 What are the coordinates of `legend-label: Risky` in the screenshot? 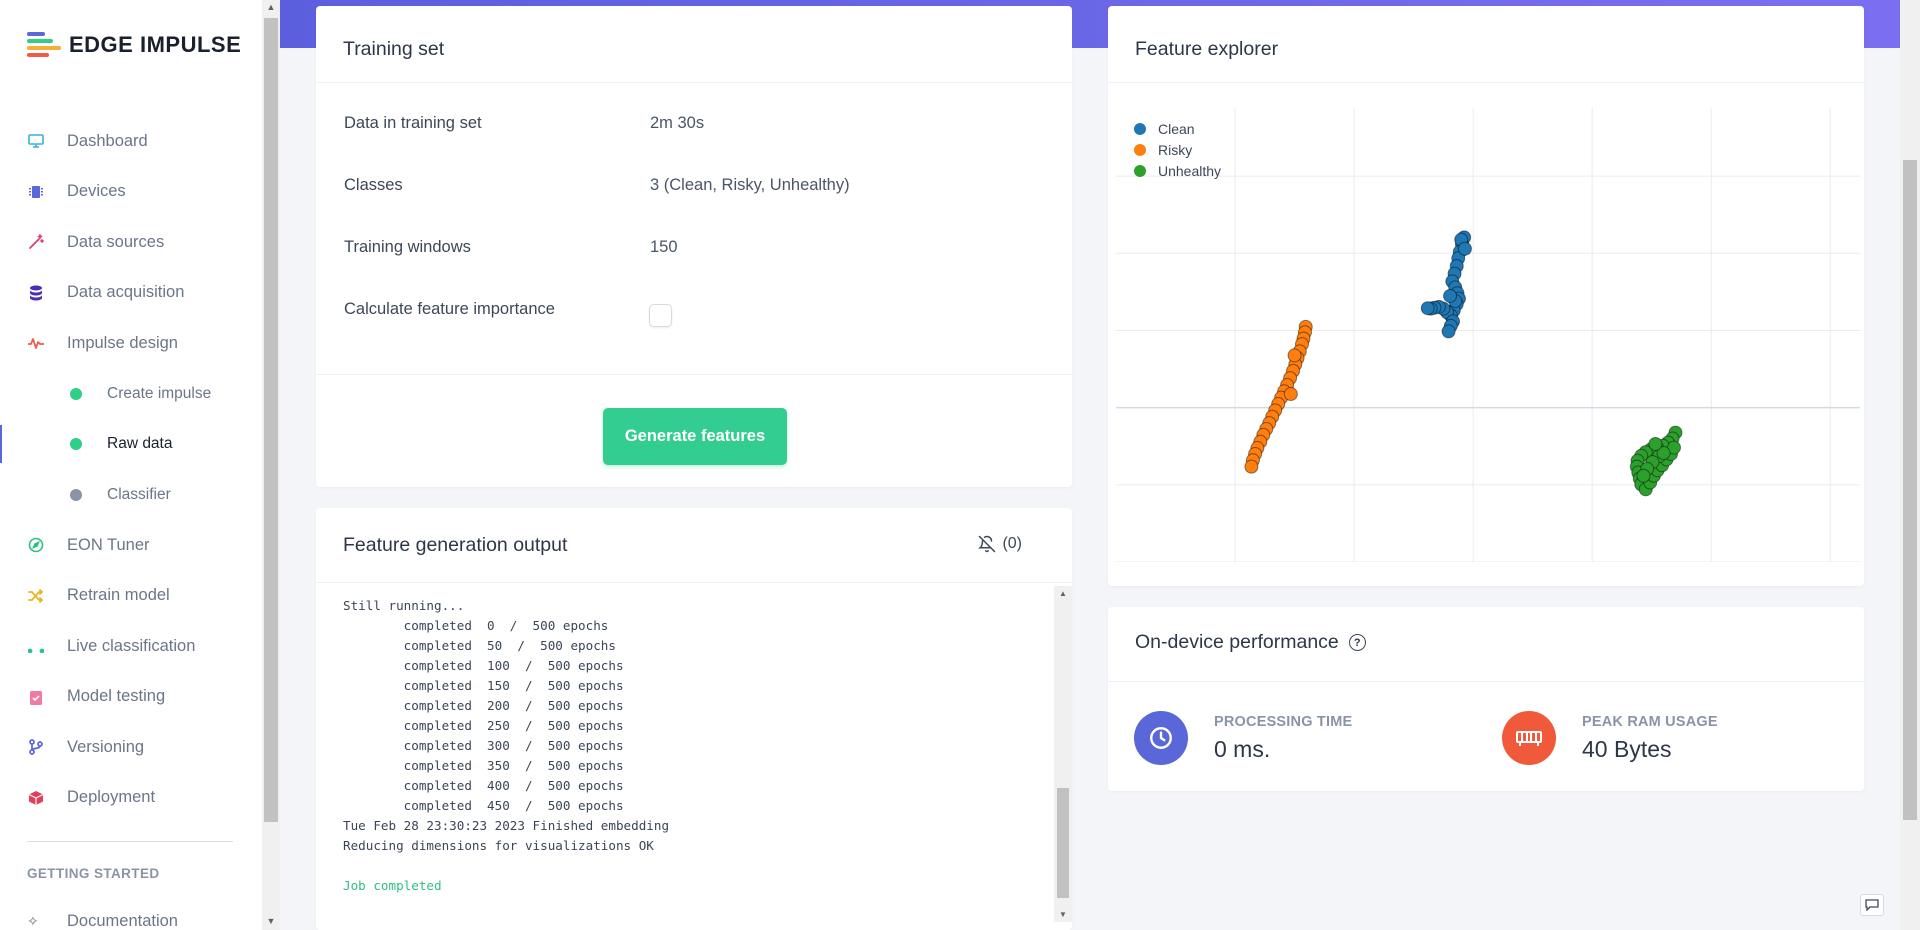 It's located at (1175, 149).